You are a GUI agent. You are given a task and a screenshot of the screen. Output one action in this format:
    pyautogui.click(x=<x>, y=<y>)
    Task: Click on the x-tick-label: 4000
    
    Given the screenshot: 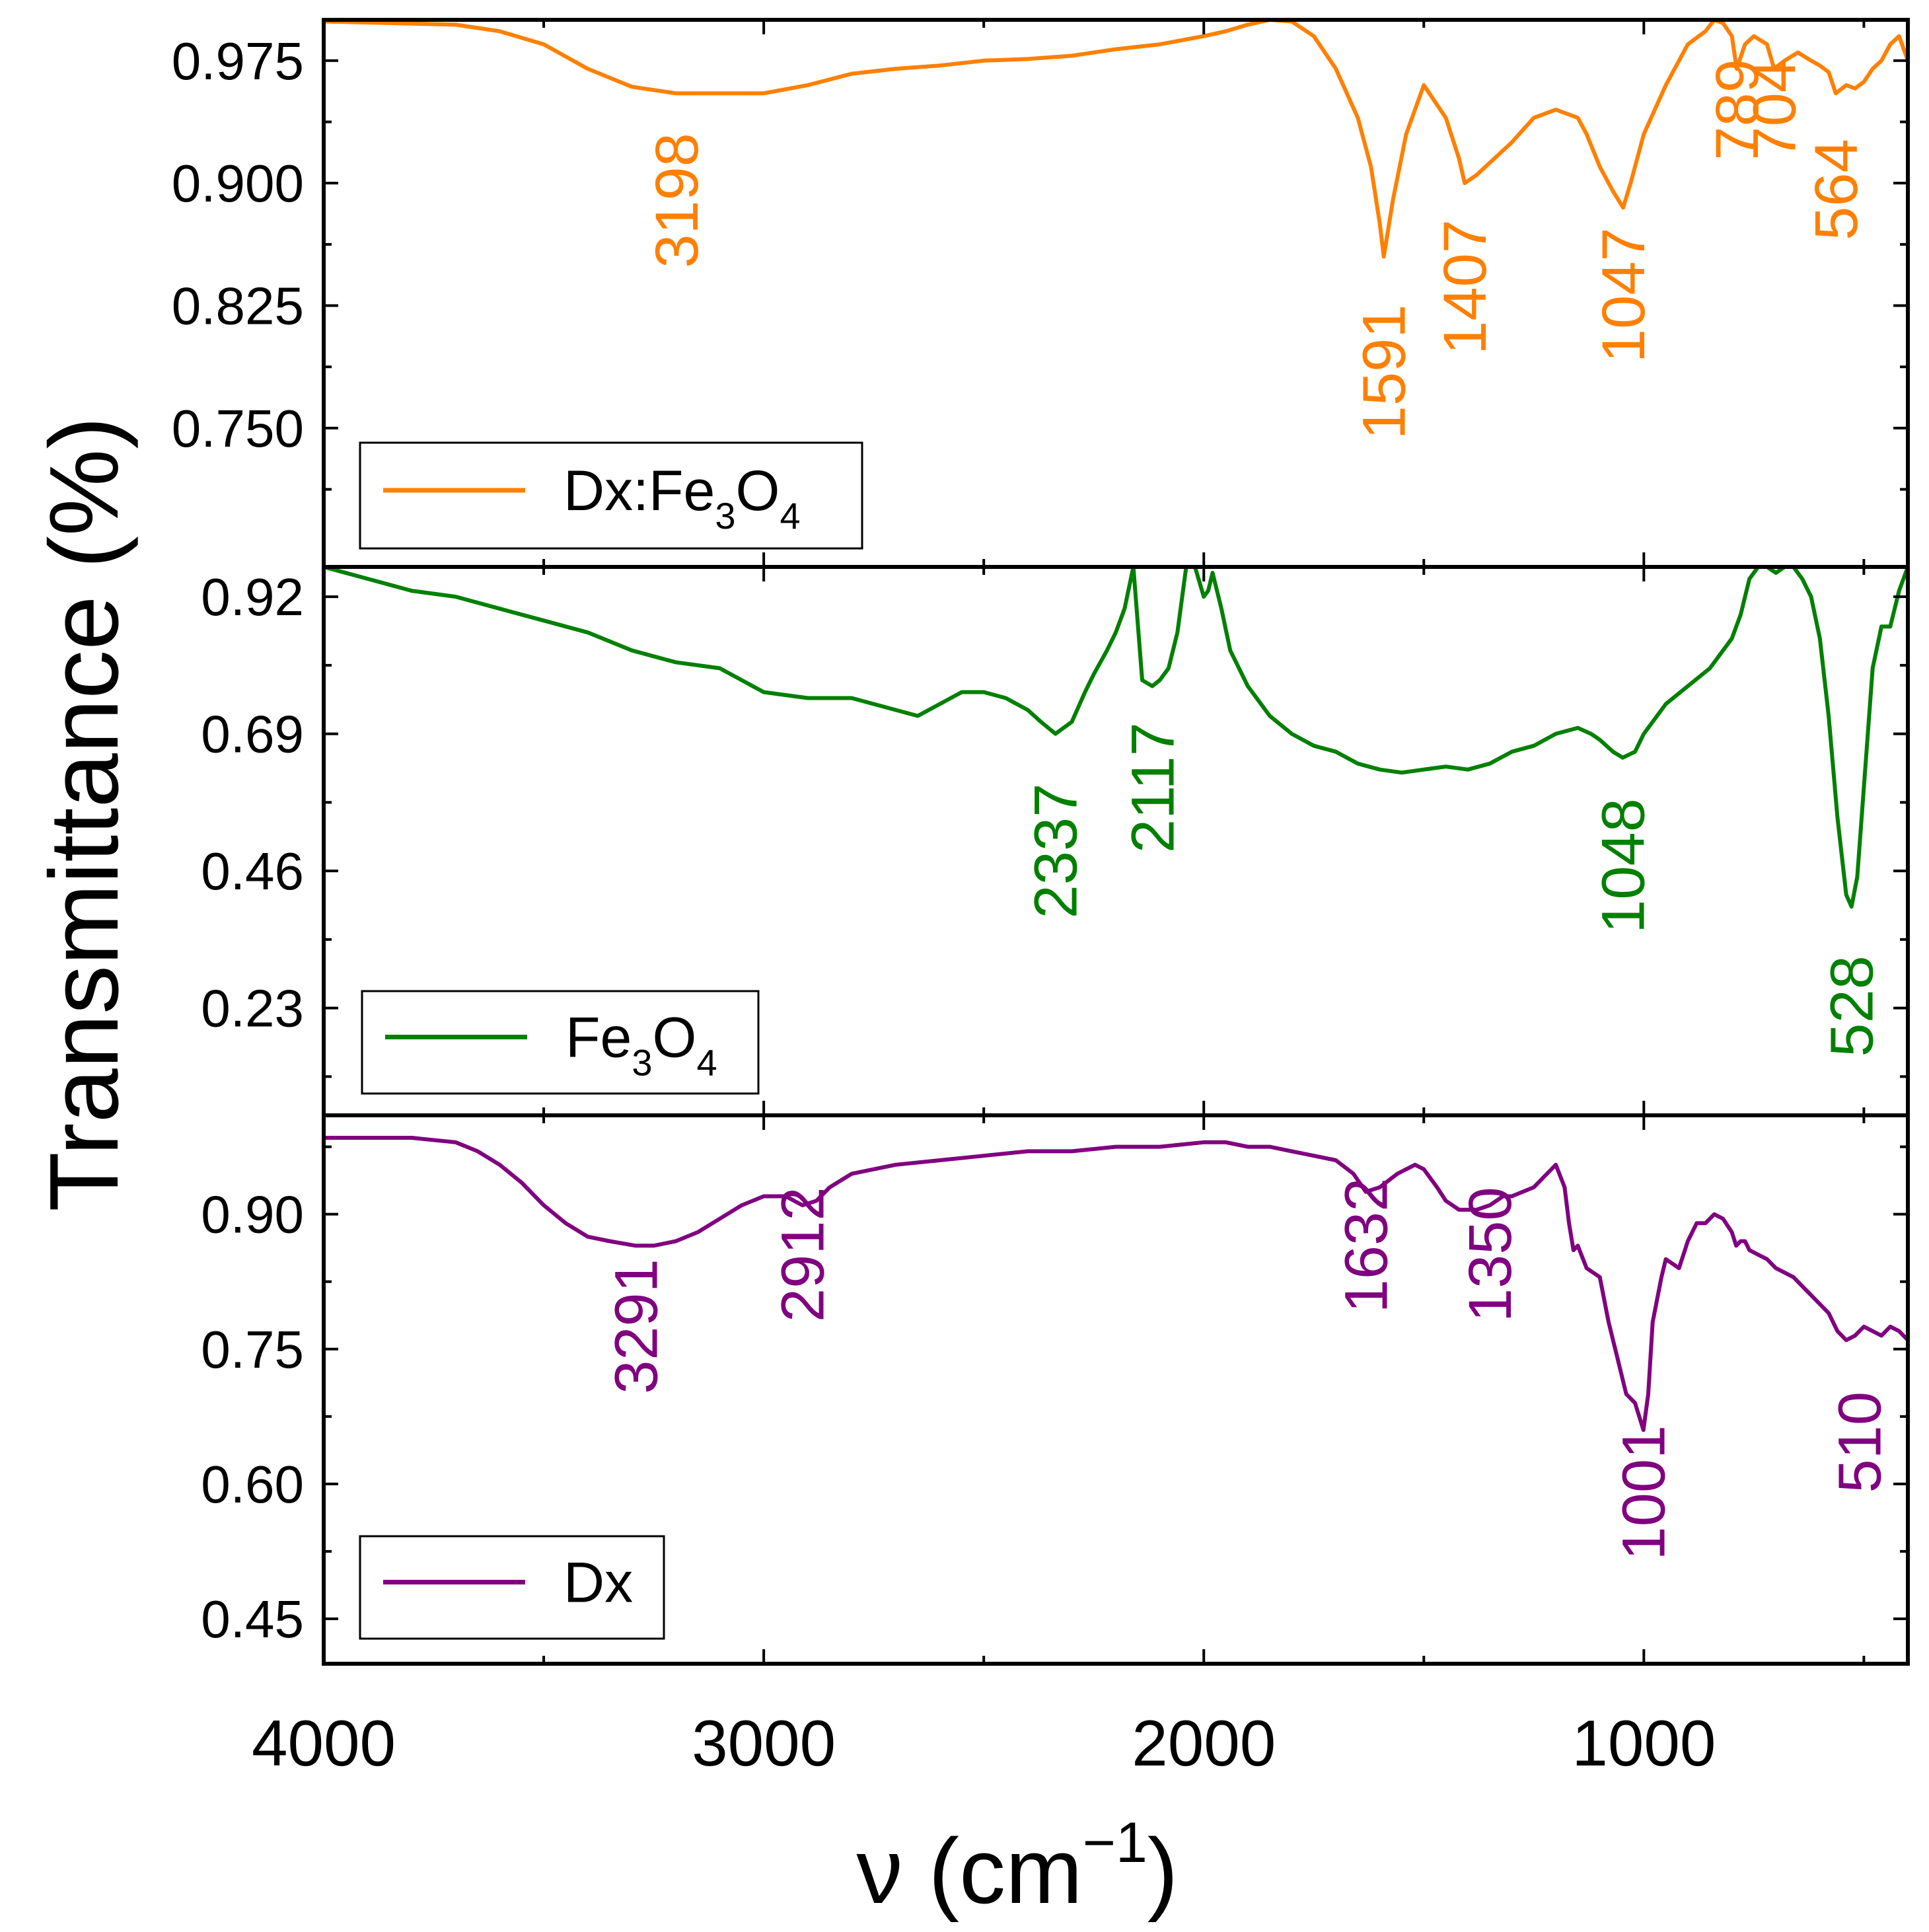 What is the action you would take?
    pyautogui.click(x=324, y=1743)
    